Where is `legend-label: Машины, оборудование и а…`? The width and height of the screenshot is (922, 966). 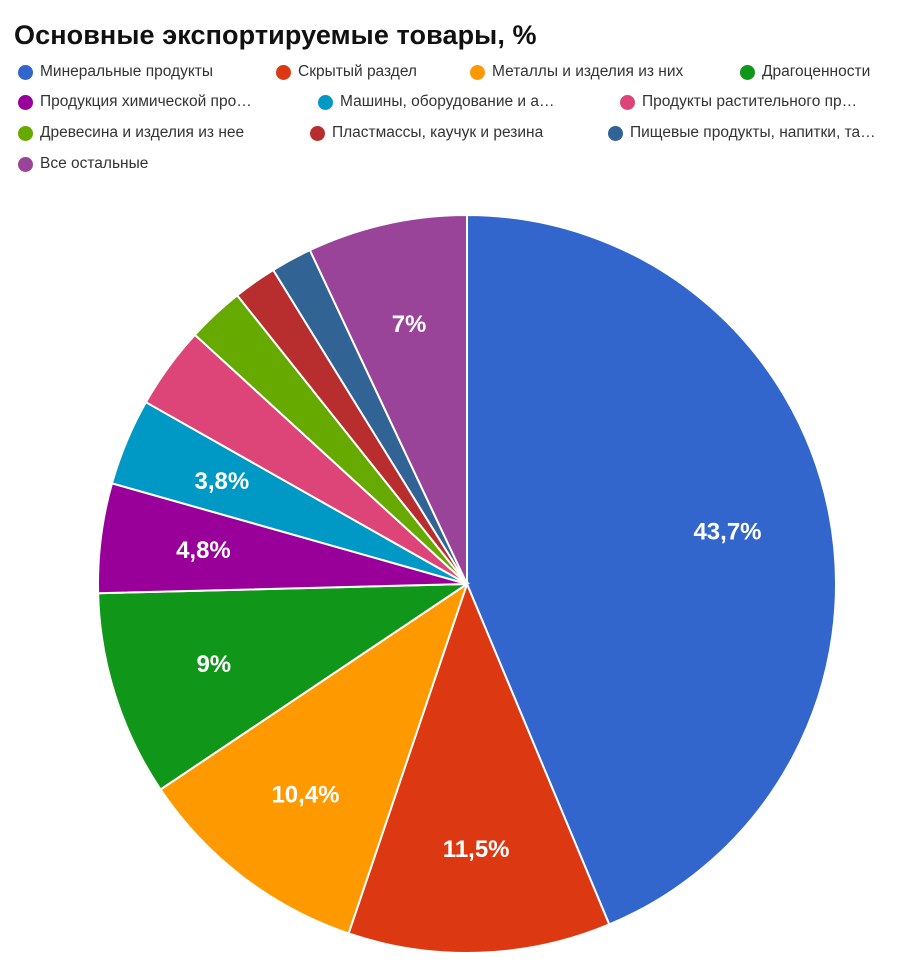
legend-label: Машины, оборудование и а… is located at coordinates (447, 101).